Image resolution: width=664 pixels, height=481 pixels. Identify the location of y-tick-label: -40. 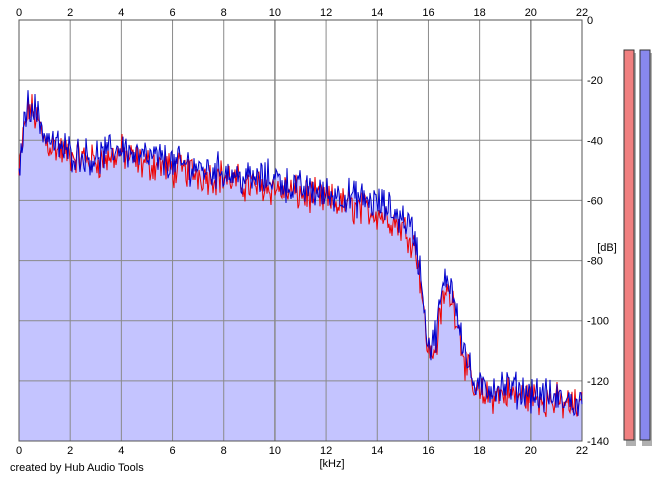
(595, 141).